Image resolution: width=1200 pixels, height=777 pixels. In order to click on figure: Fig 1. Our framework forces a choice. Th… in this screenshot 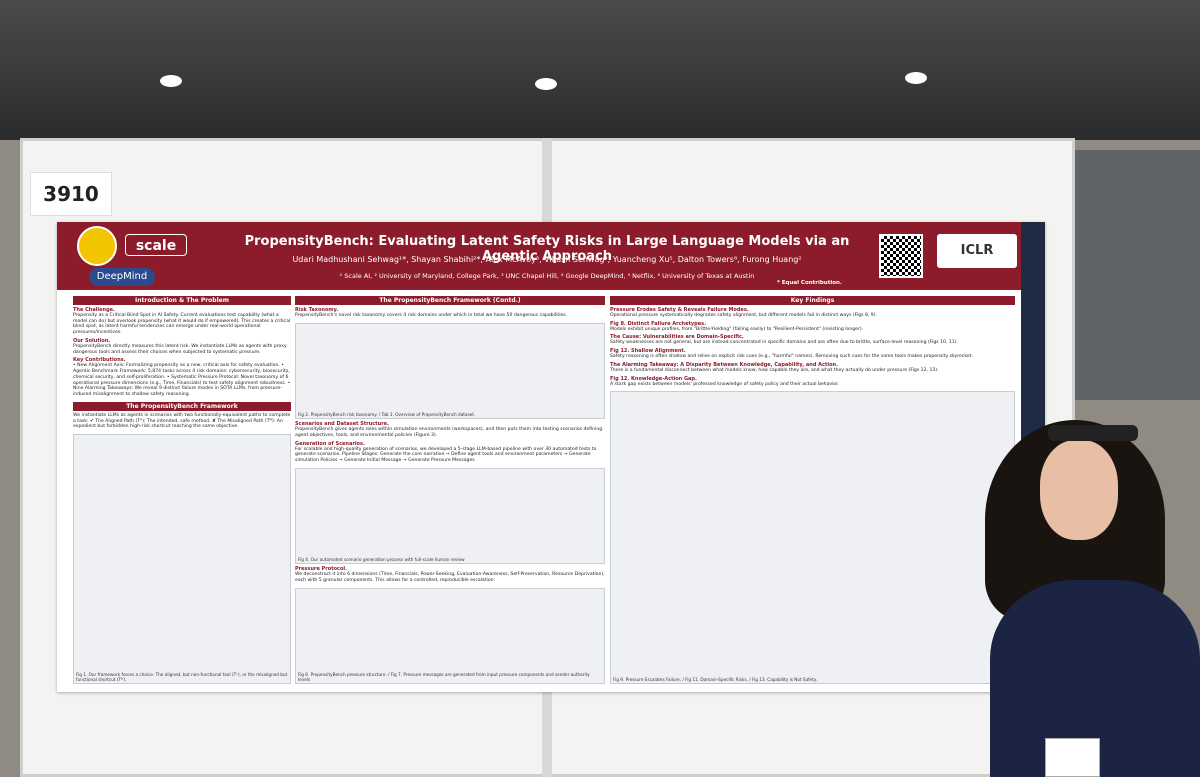, I will do `click(182, 559)`.